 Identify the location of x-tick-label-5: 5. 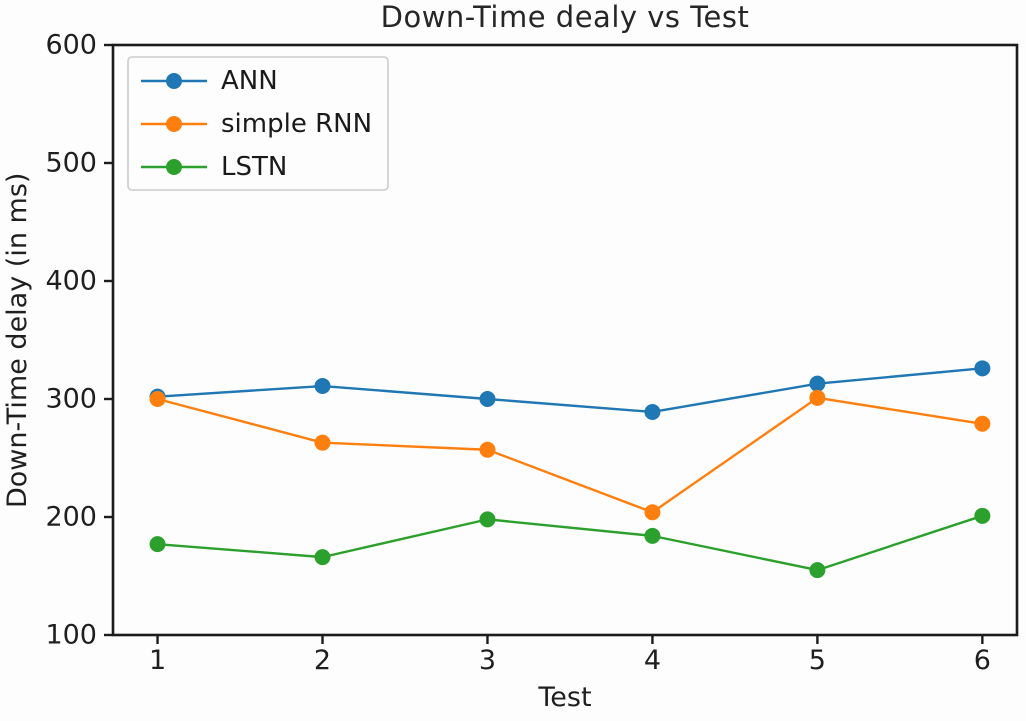
(817, 660).